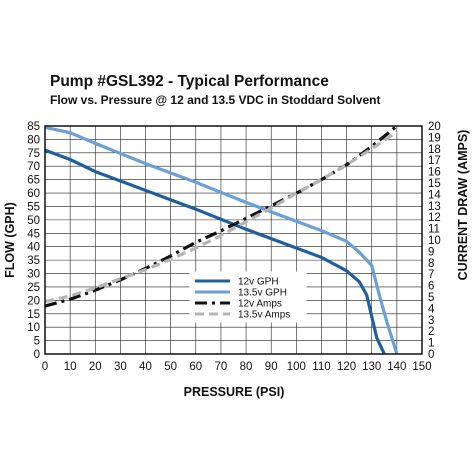 This screenshot has height=474, width=474. What do you see at coordinates (434, 150) in the screenshot?
I see `y2-tick-label: 18` at bounding box center [434, 150].